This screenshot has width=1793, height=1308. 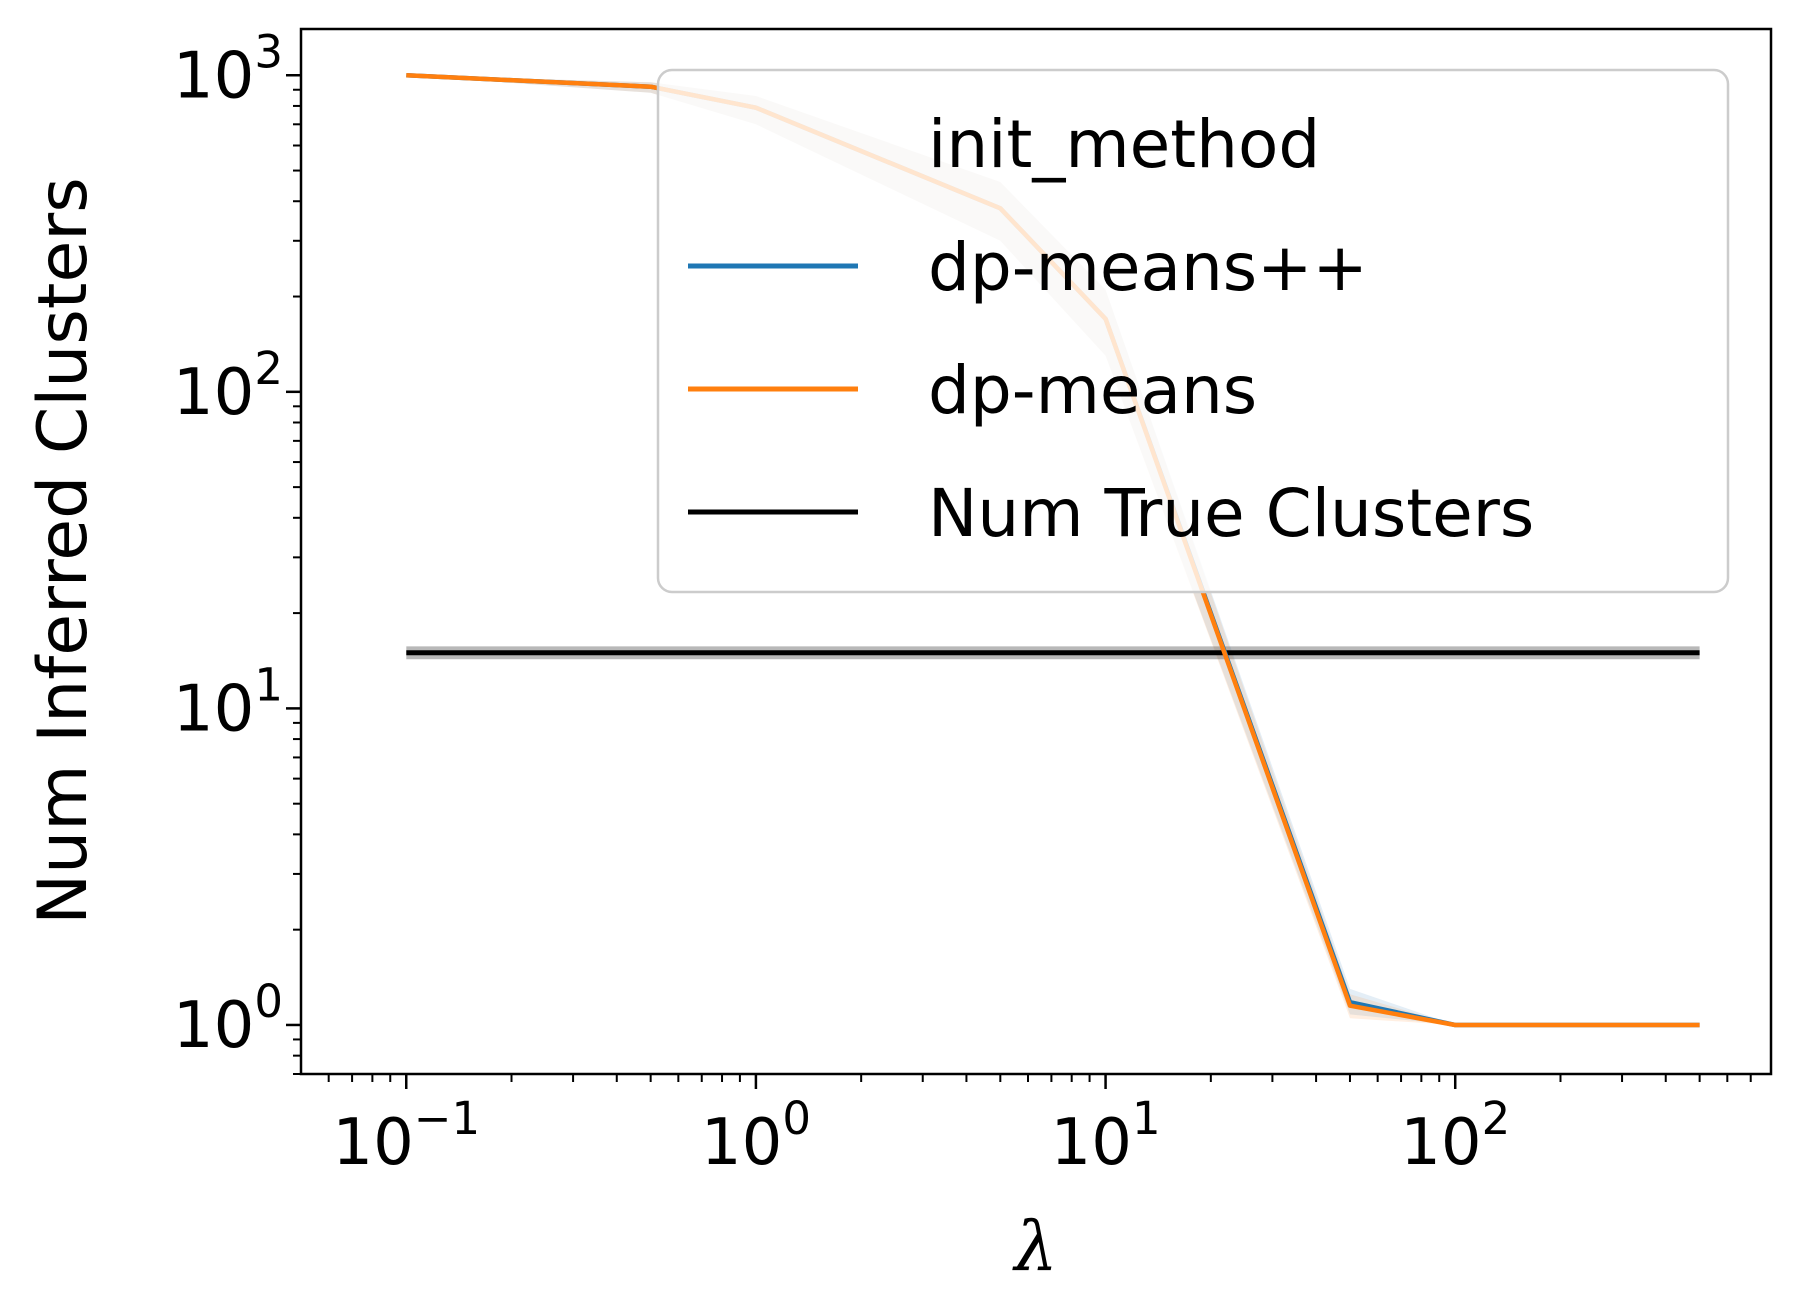 What do you see at coordinates (228, 1019) in the screenshot?
I see `y-tick-label: 10⁰` at bounding box center [228, 1019].